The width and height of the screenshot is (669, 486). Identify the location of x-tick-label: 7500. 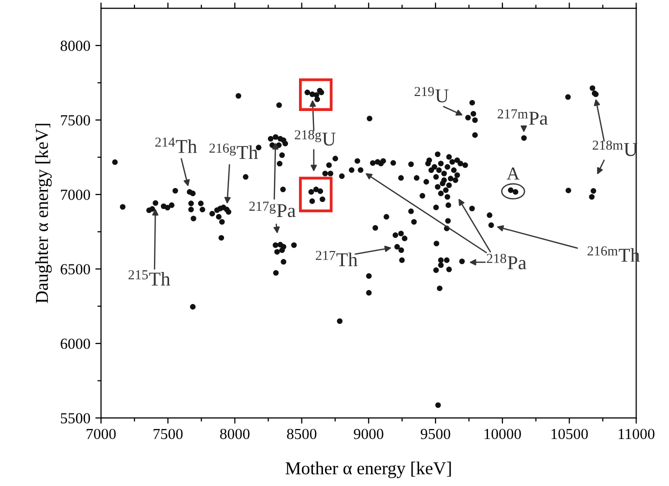
(168, 434).